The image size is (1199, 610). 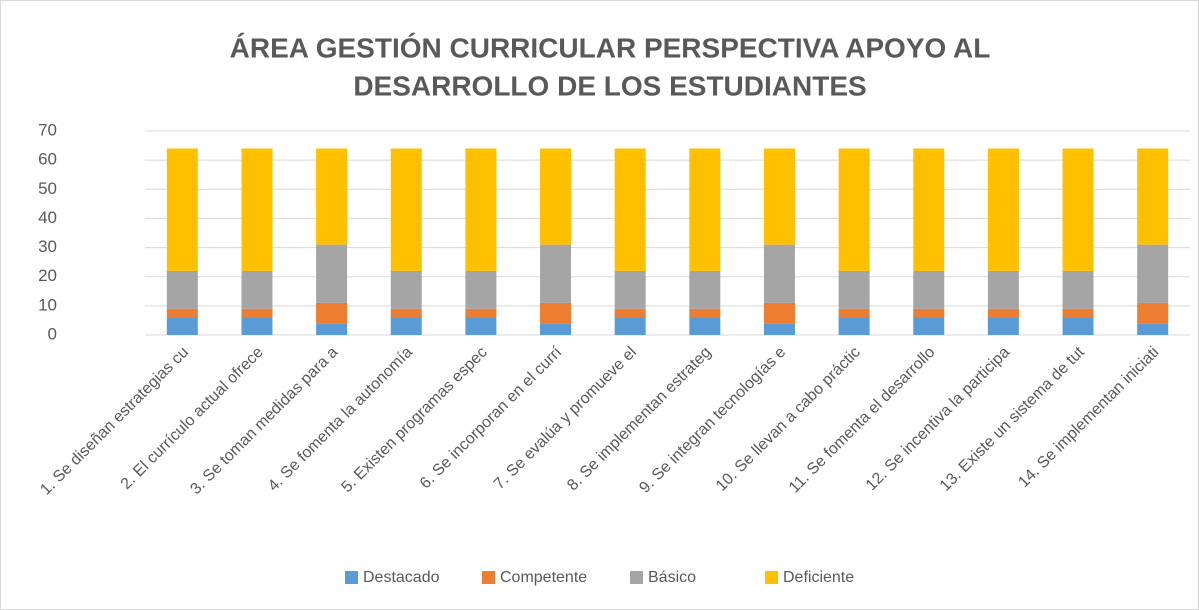 I want to click on y-tick-label: 60, so click(x=47, y=159).